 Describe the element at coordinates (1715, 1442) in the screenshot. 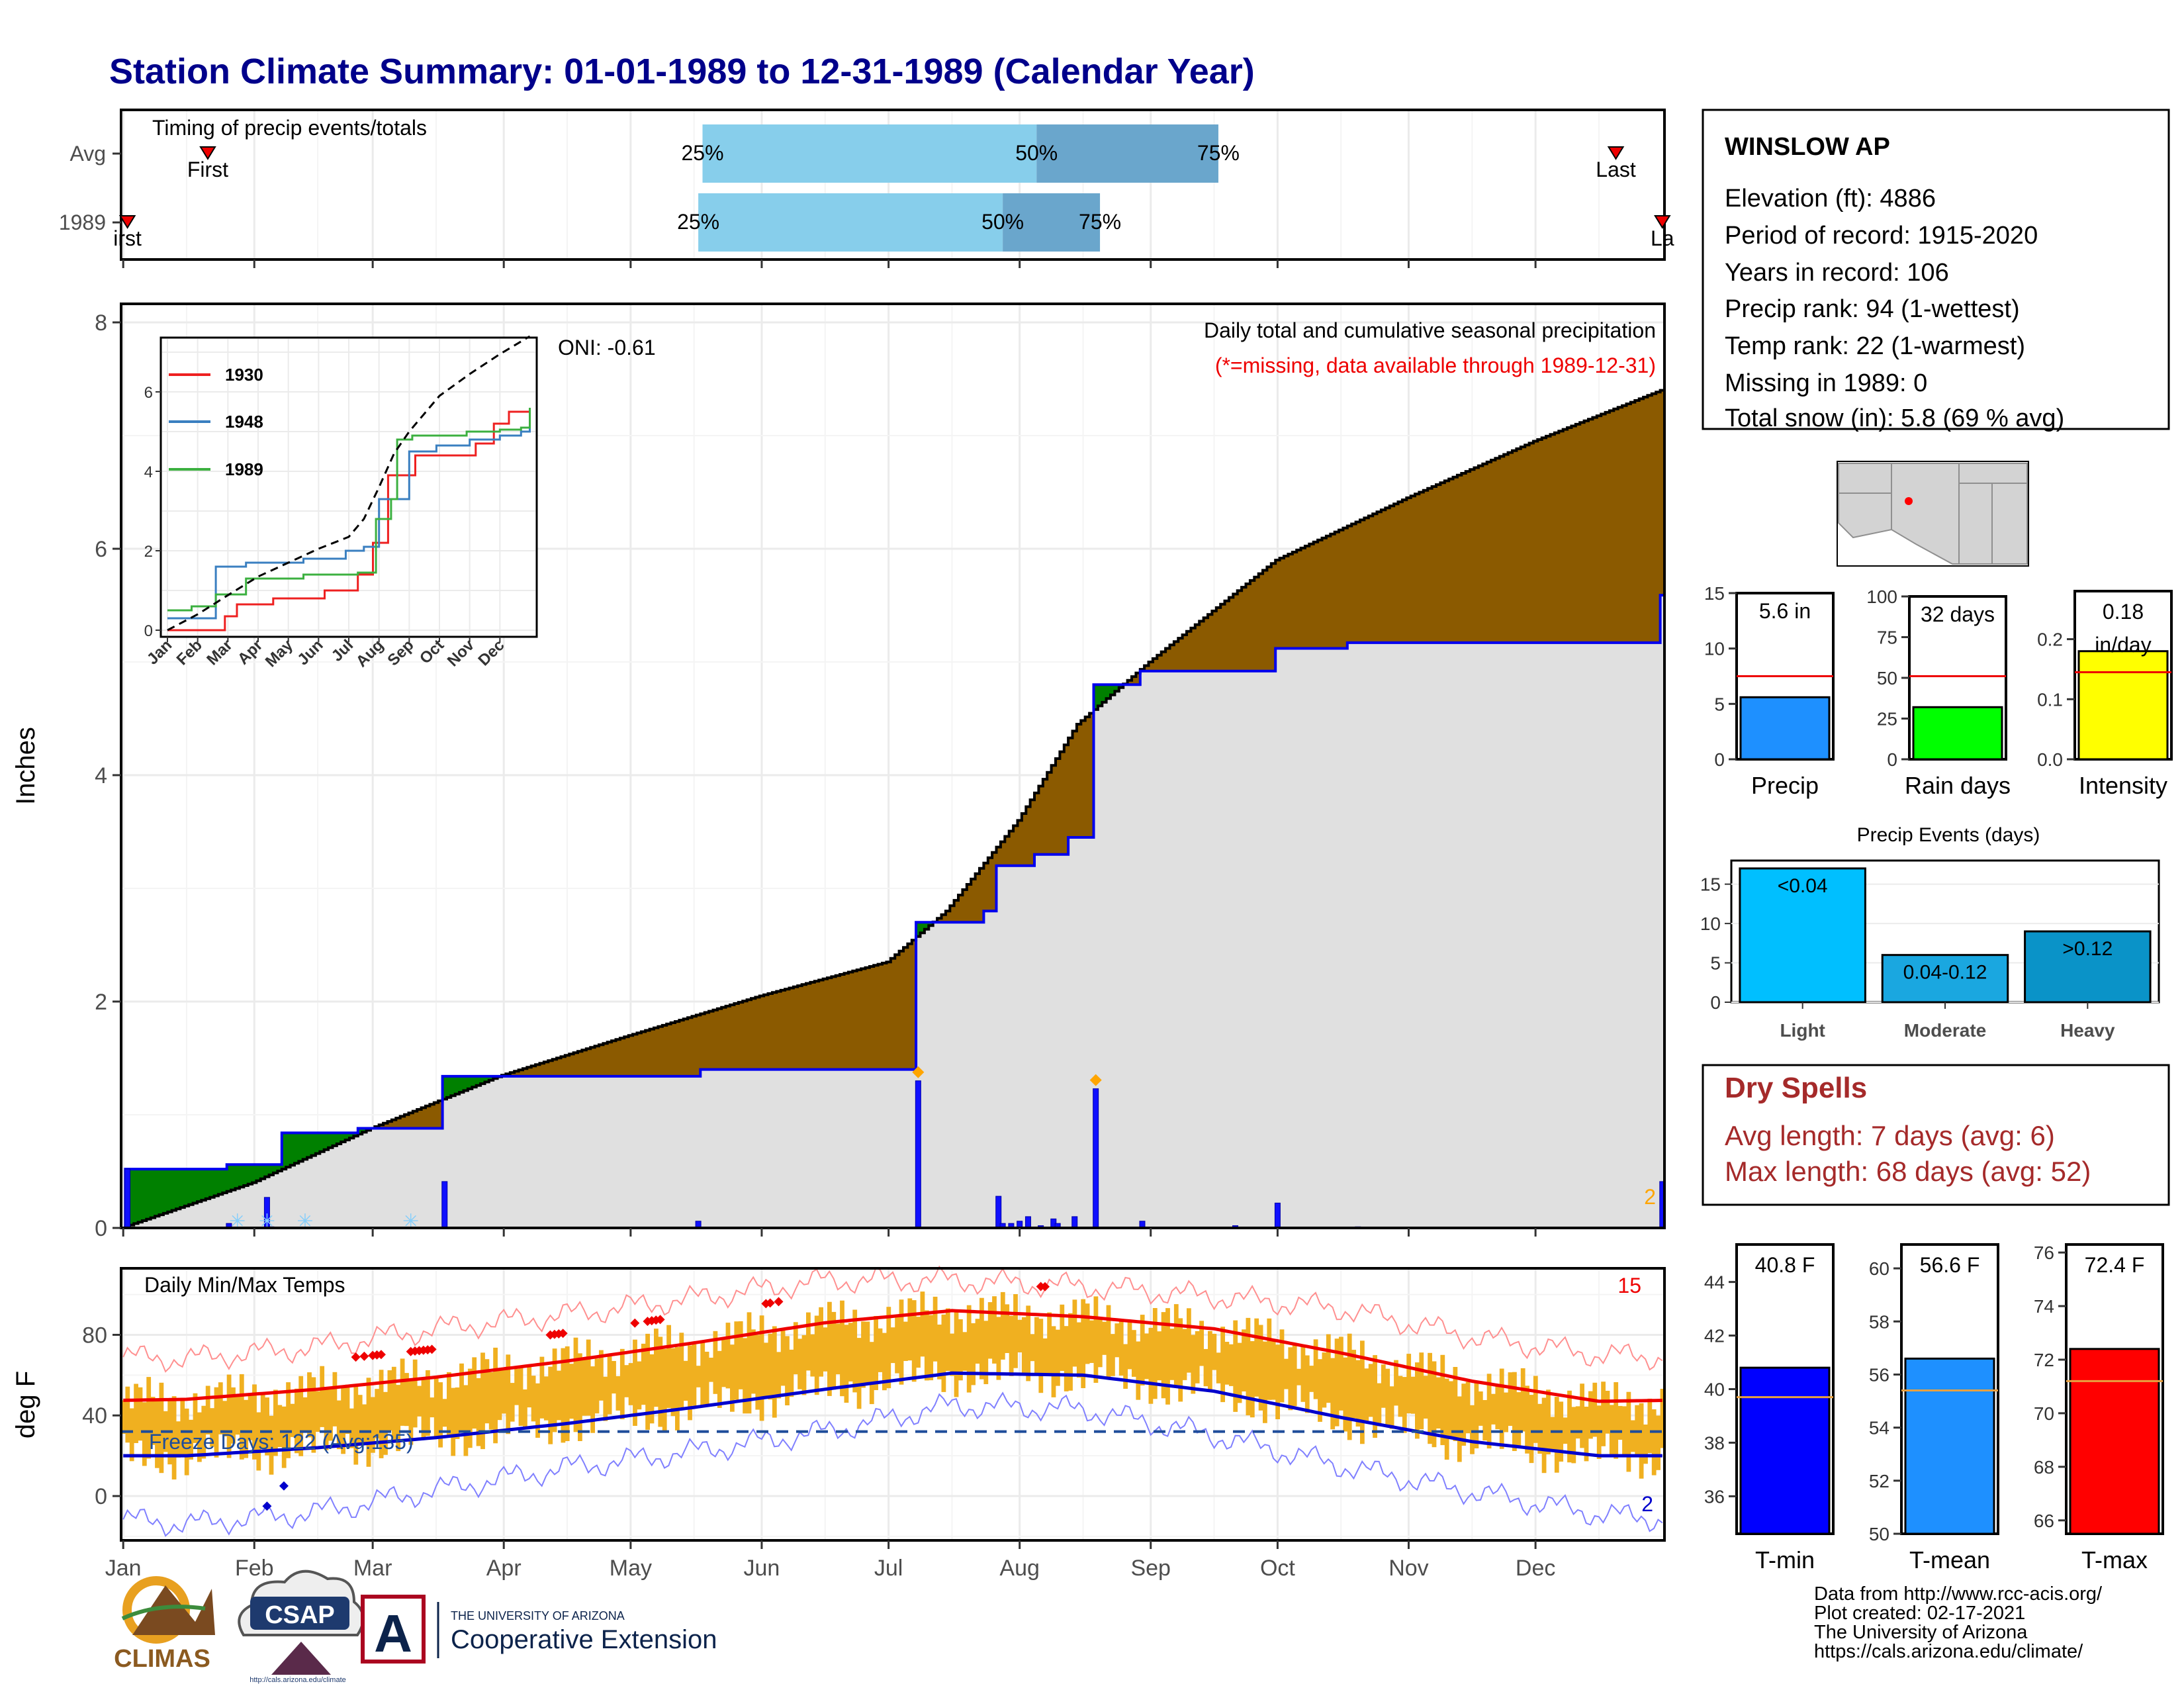

I see `y-tick-label: 38` at that location.